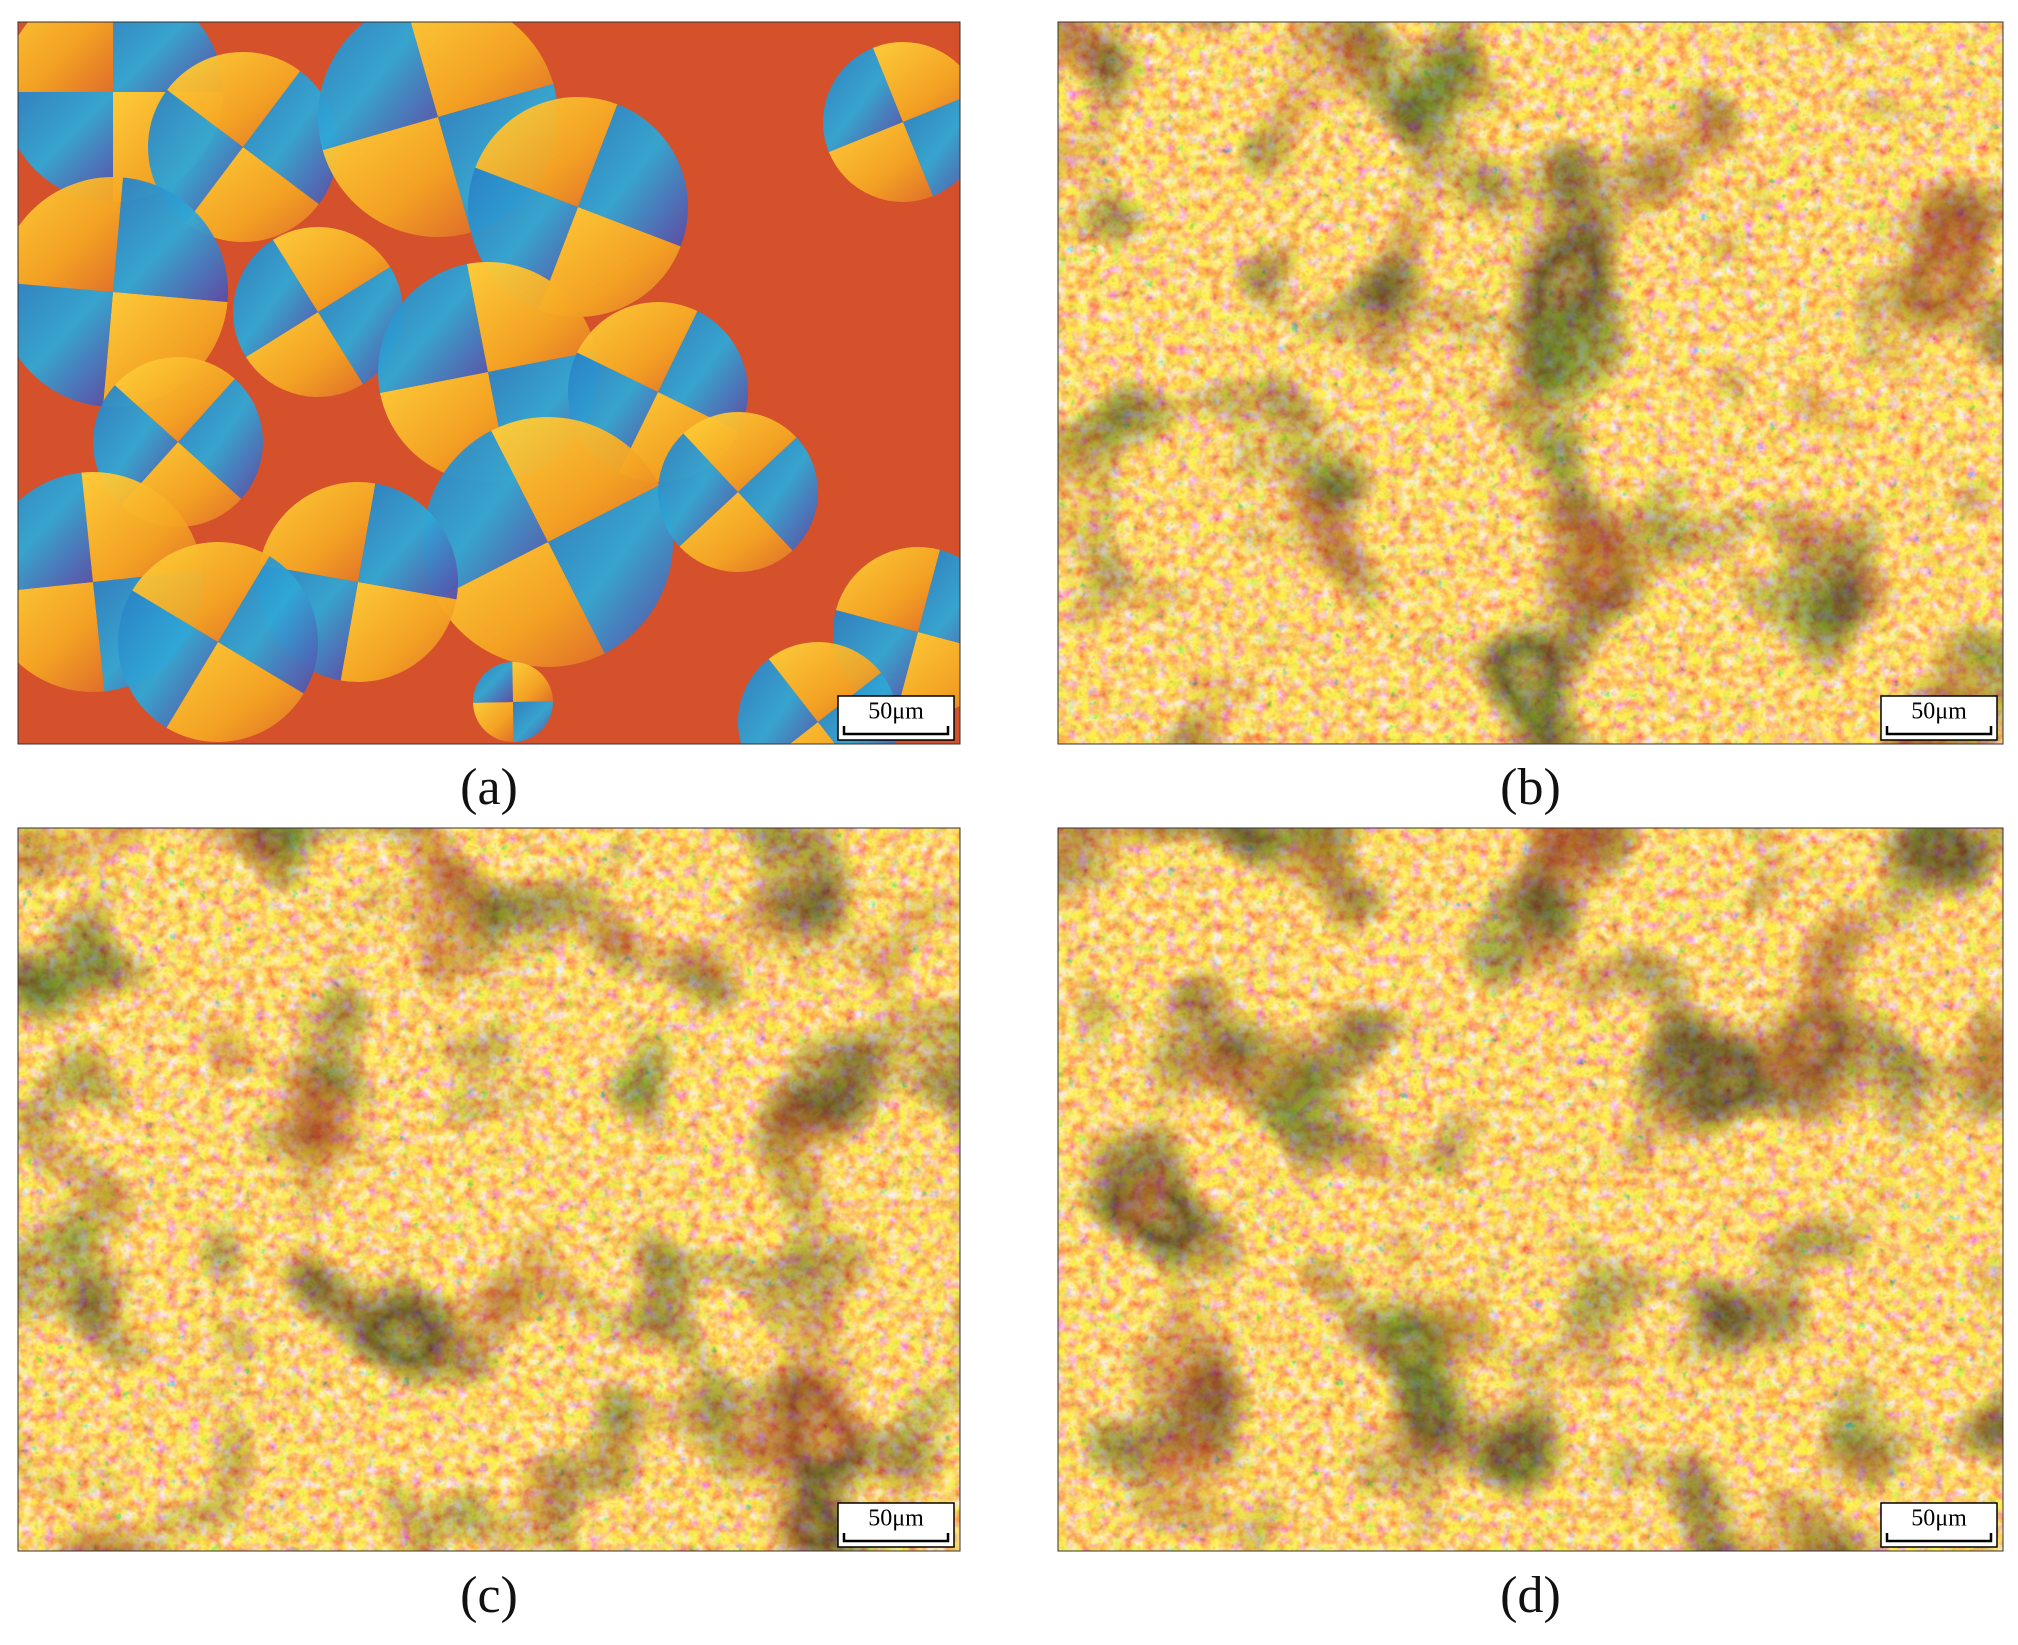  Describe the element at coordinates (489, 787) in the screenshot. I see `panel-label: (a)` at that location.